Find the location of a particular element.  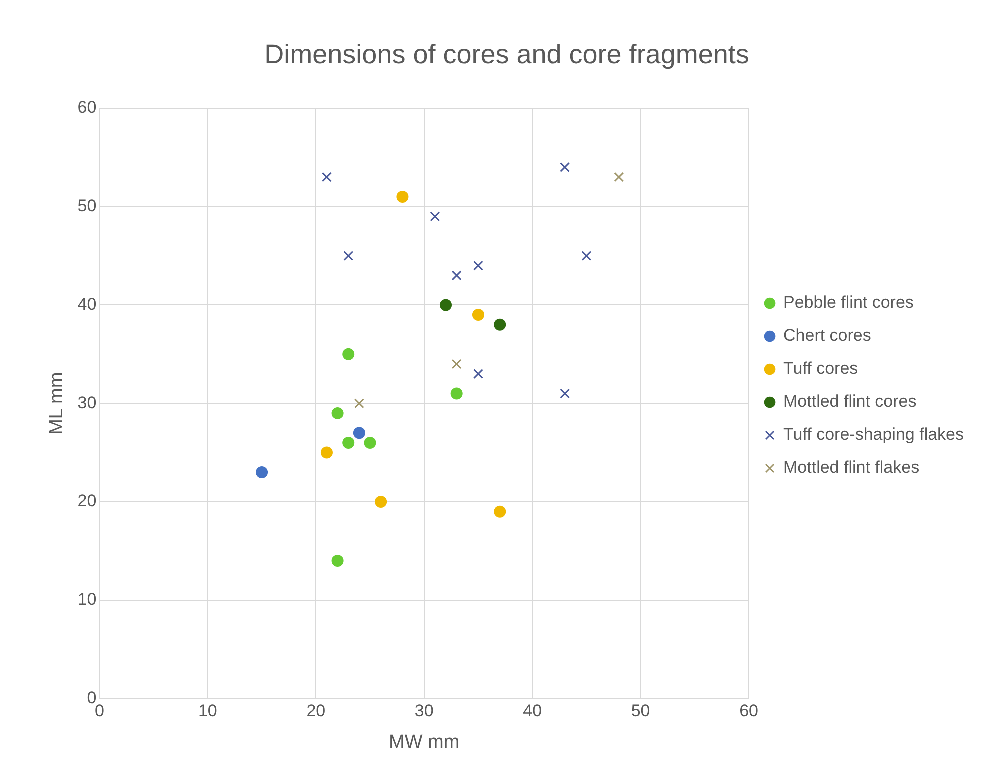

y-tick-label: 0 is located at coordinates (92, 698).